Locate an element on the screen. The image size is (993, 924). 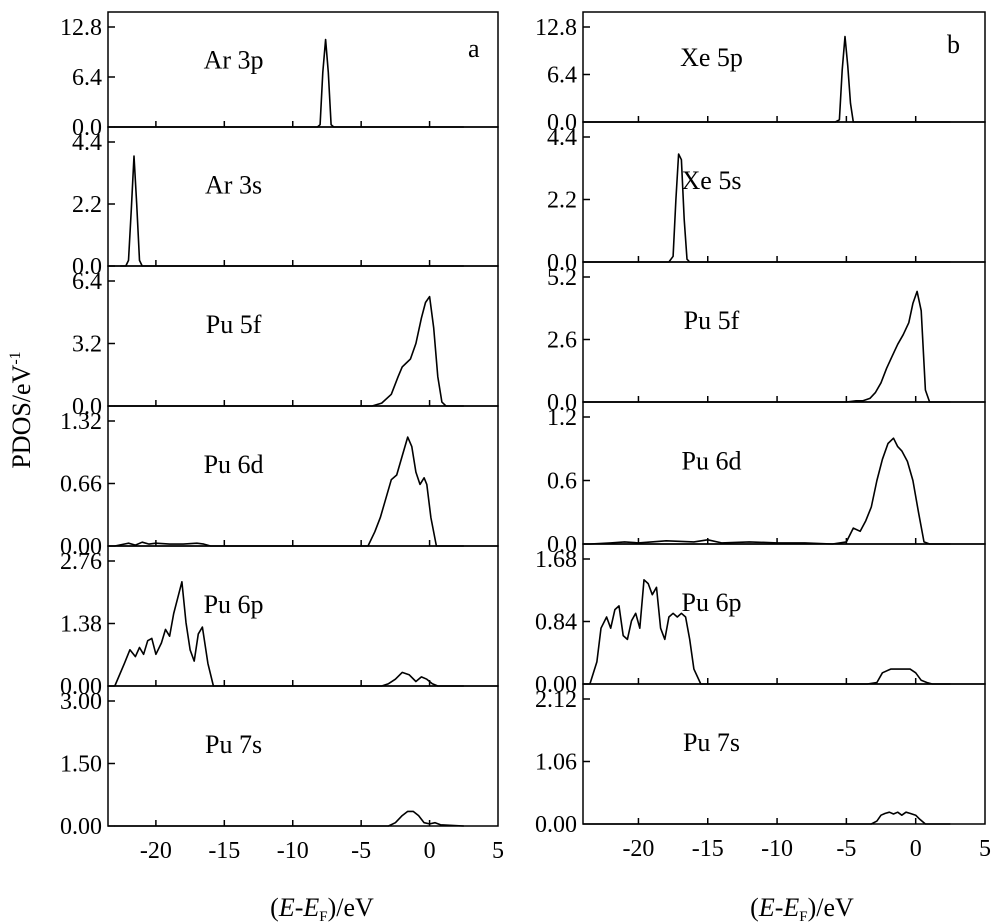
y-tick-label: 3.00 is located at coordinates (81, 702).